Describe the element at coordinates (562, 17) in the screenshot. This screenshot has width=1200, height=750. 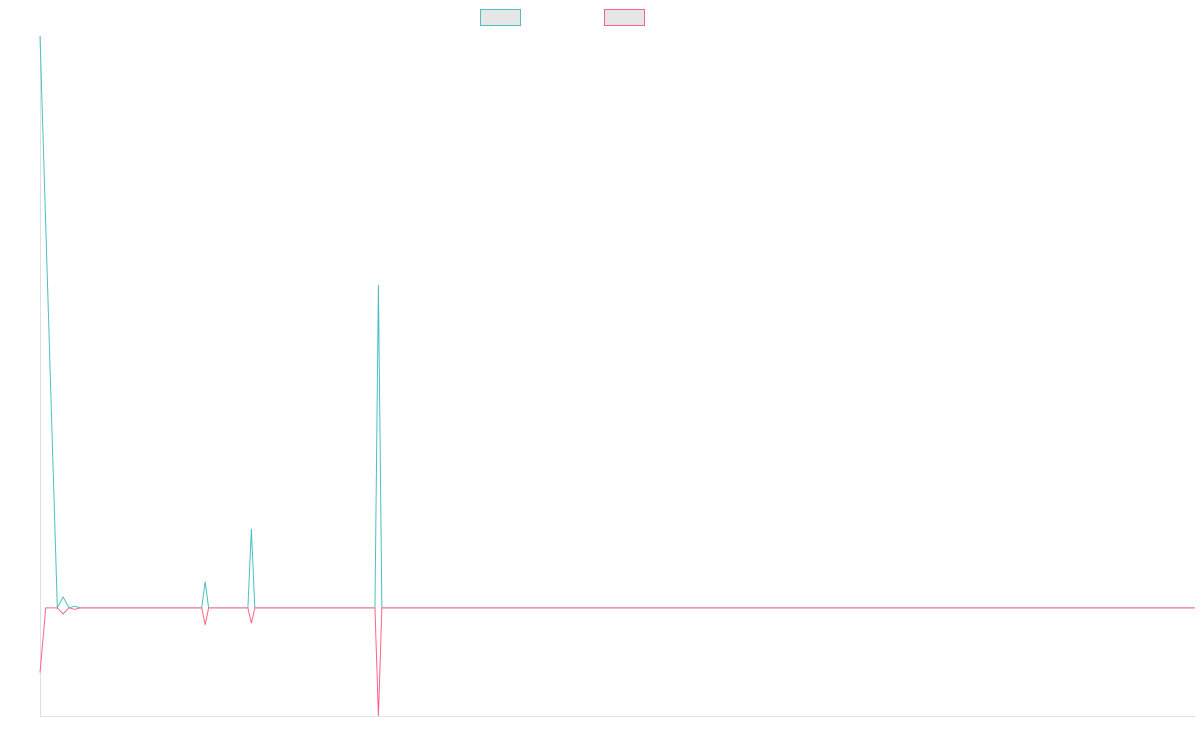
I see `legend` at that location.